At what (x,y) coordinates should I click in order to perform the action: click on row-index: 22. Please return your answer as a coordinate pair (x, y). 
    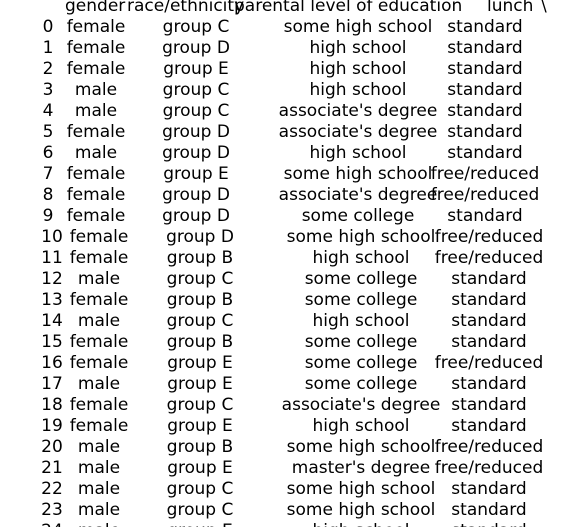
    Looking at the image, I should click on (52, 489).